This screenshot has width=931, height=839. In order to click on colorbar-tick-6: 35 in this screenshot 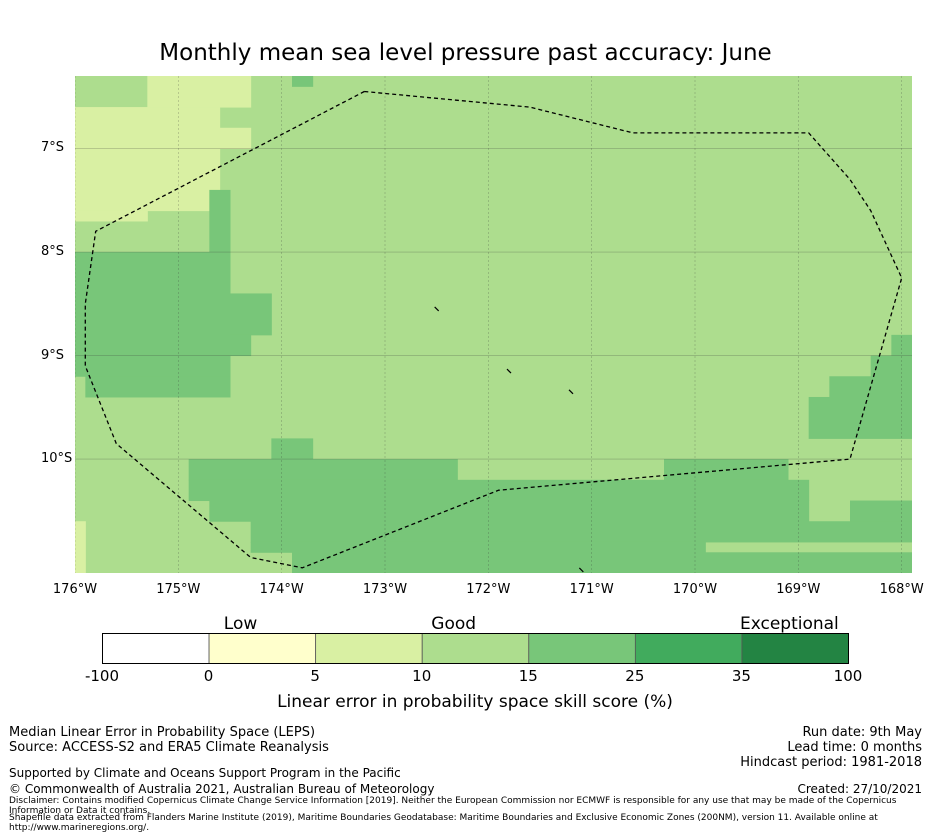, I will do `click(741, 676)`.